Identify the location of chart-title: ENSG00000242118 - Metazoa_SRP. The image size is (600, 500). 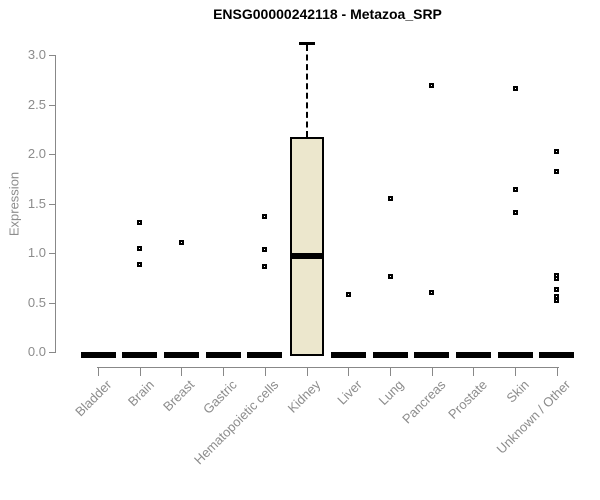
(327, 14).